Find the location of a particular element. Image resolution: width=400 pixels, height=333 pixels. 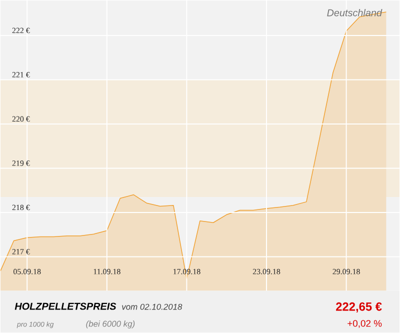

text: vom 02.10.2018 is located at coordinates (152, 307).